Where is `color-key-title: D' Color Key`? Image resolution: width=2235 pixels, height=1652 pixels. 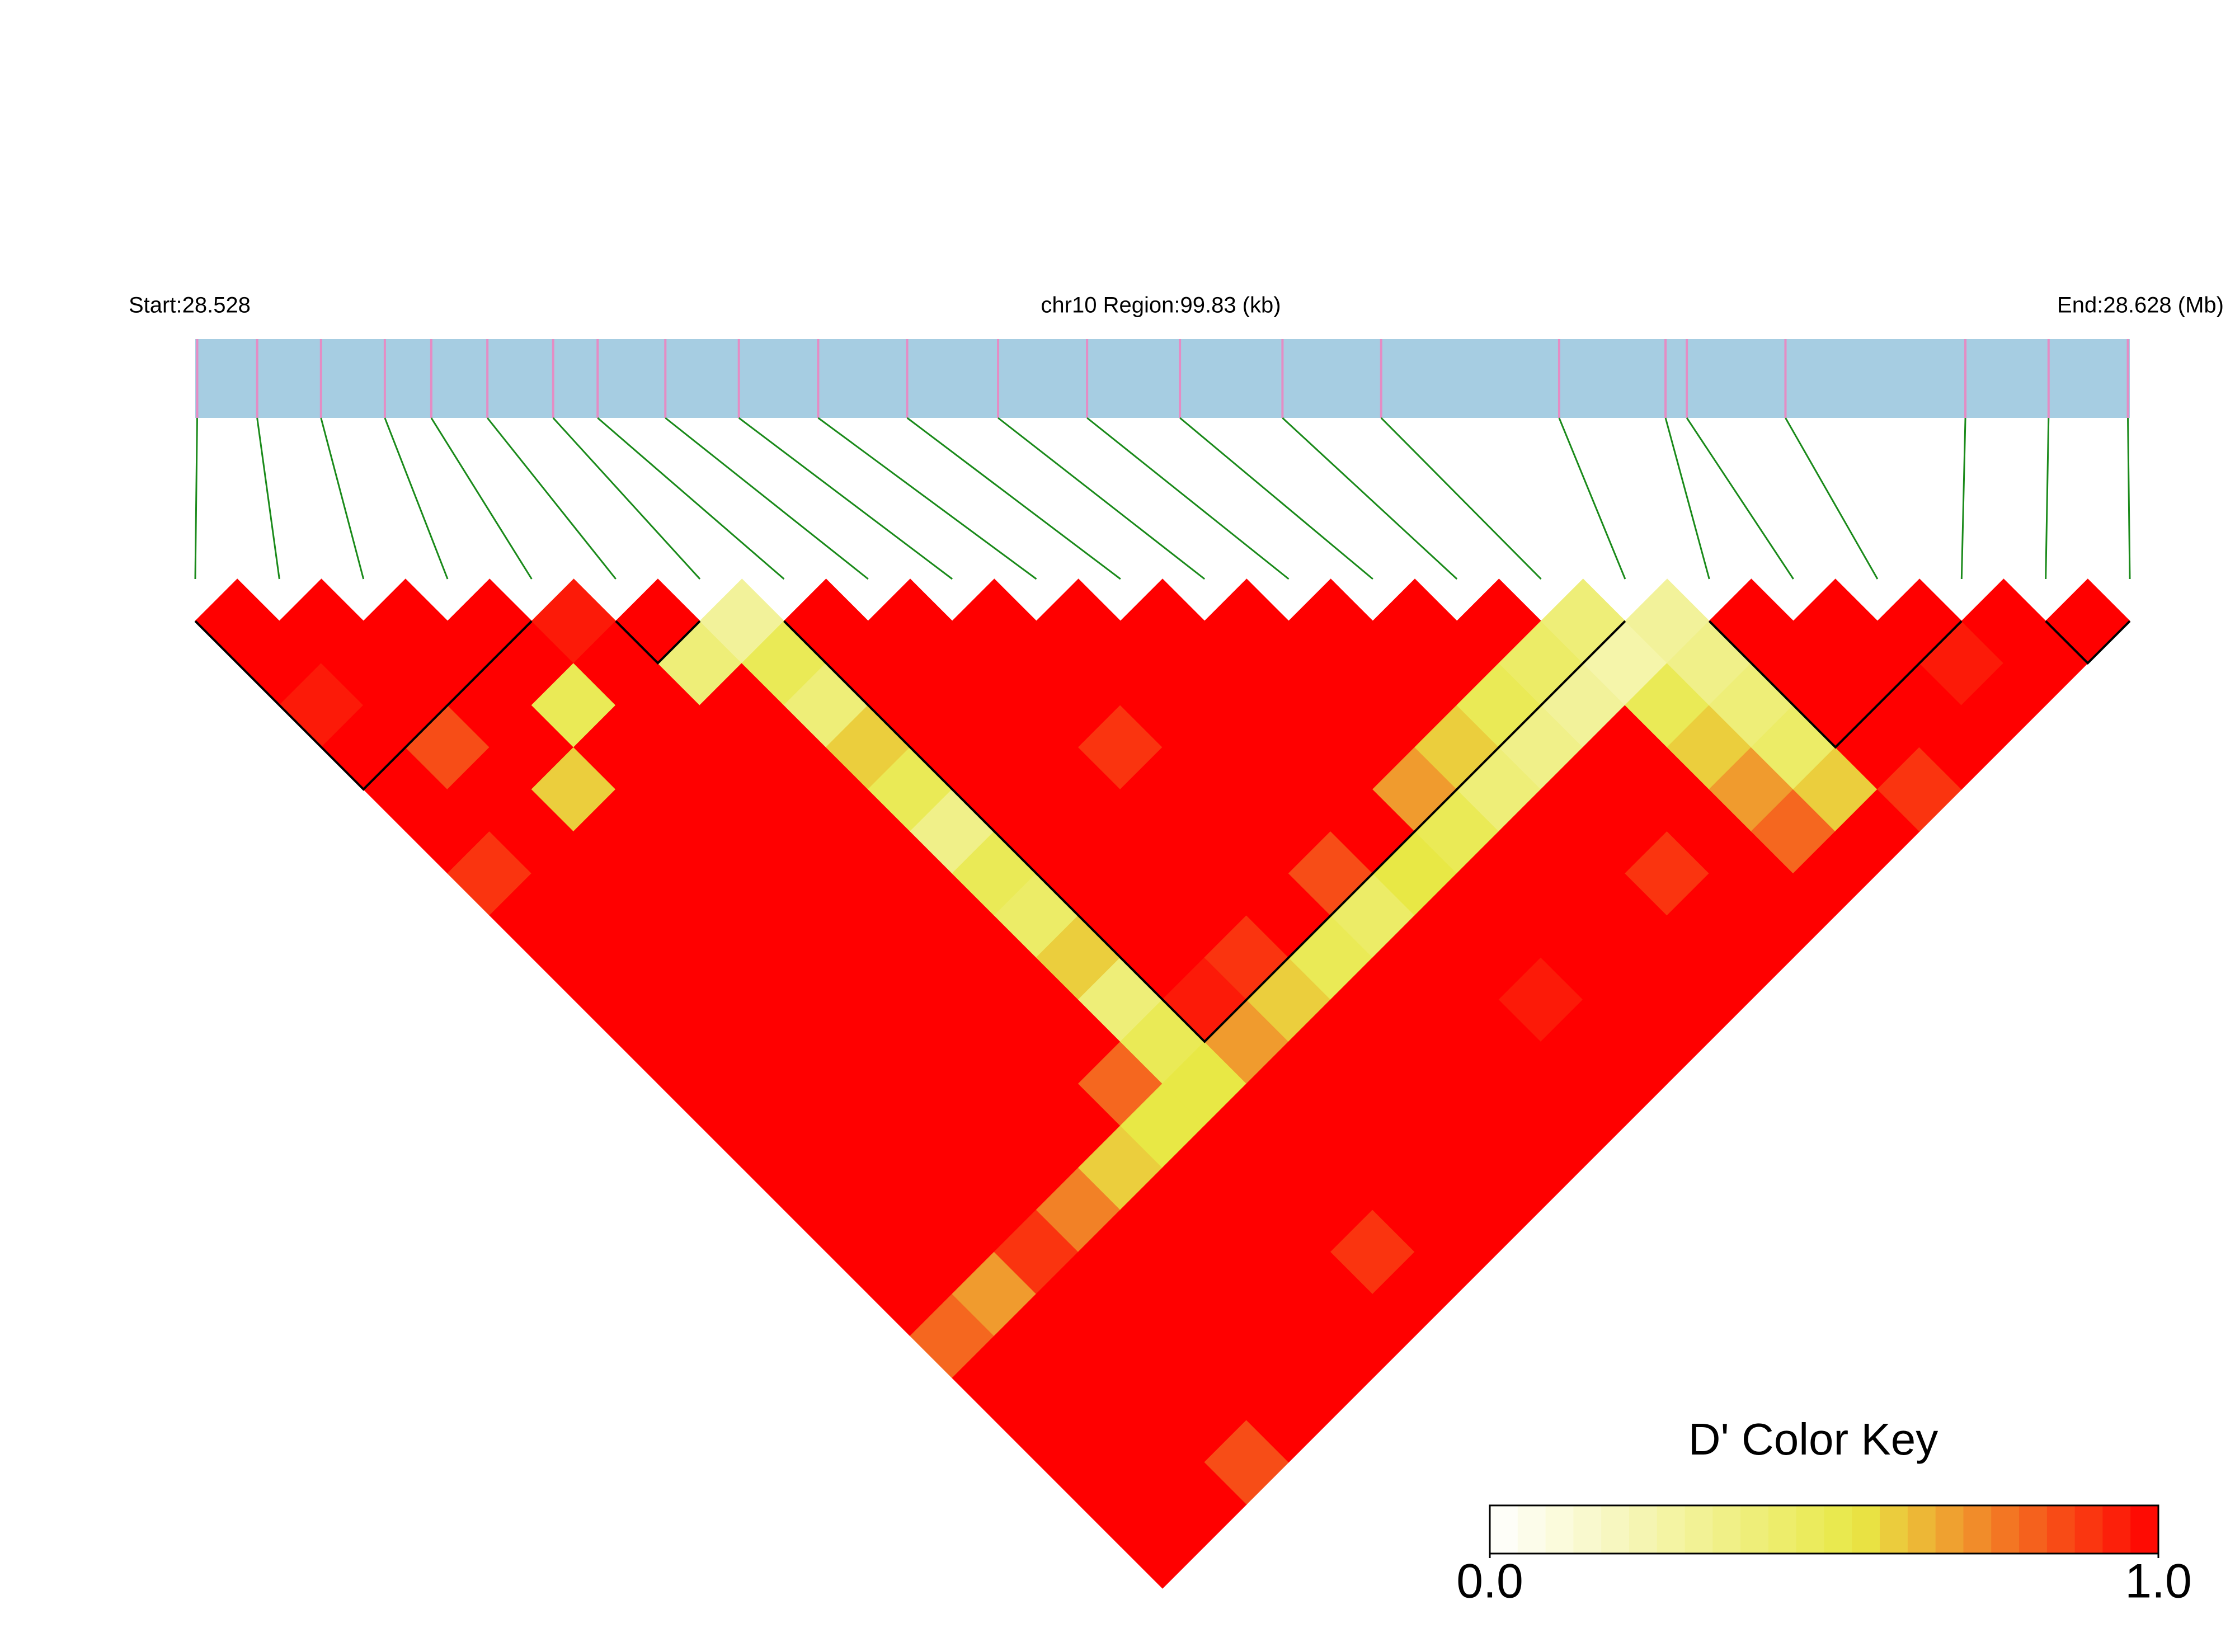 color-key-title: D' Color Key is located at coordinates (1813, 1439).